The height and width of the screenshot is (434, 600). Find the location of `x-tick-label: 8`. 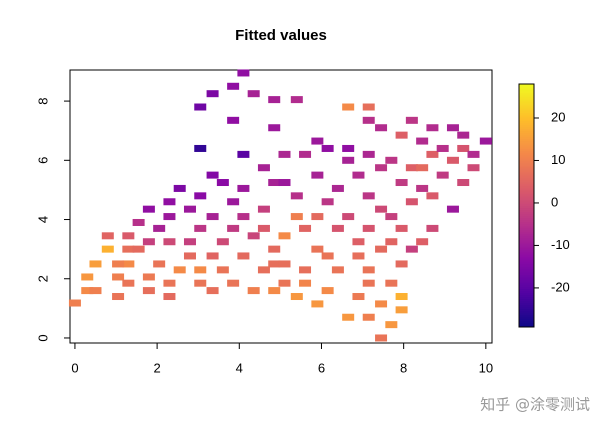

x-tick-label: 8 is located at coordinates (403, 367).